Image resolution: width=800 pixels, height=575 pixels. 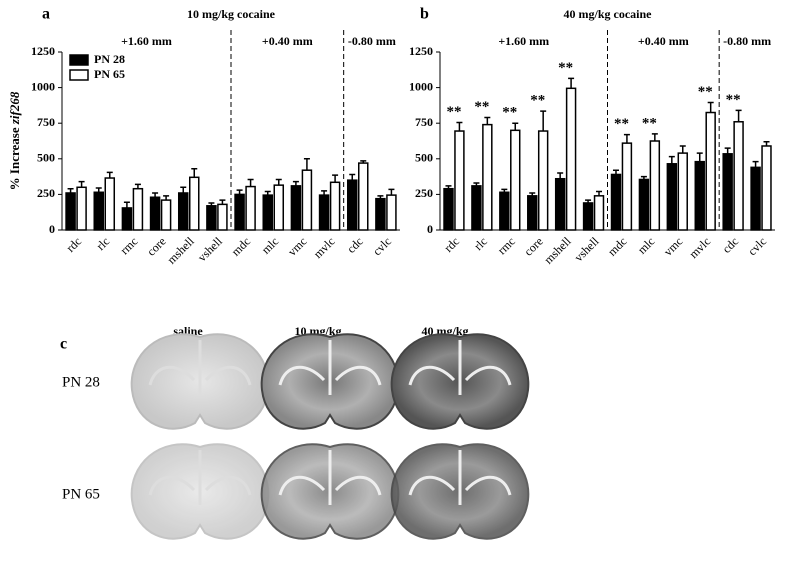 What do you see at coordinates (451, 244) in the screenshot?
I see `x-tick-label: rdc` at bounding box center [451, 244].